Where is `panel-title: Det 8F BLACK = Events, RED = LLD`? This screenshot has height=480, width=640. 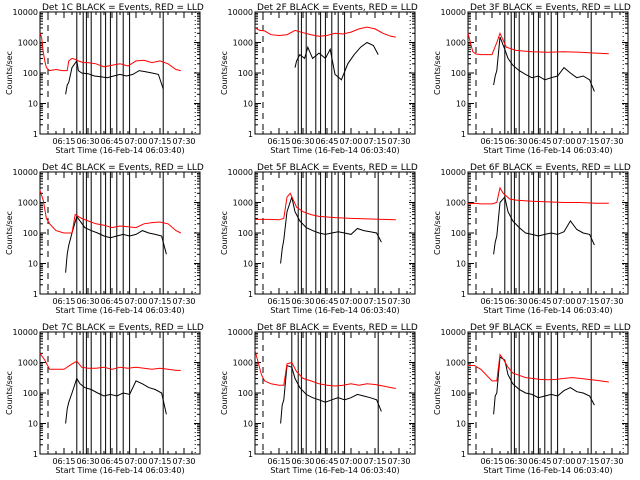
panel-title: Det 8F BLACK = Events, RED = LLD is located at coordinates (337, 328).